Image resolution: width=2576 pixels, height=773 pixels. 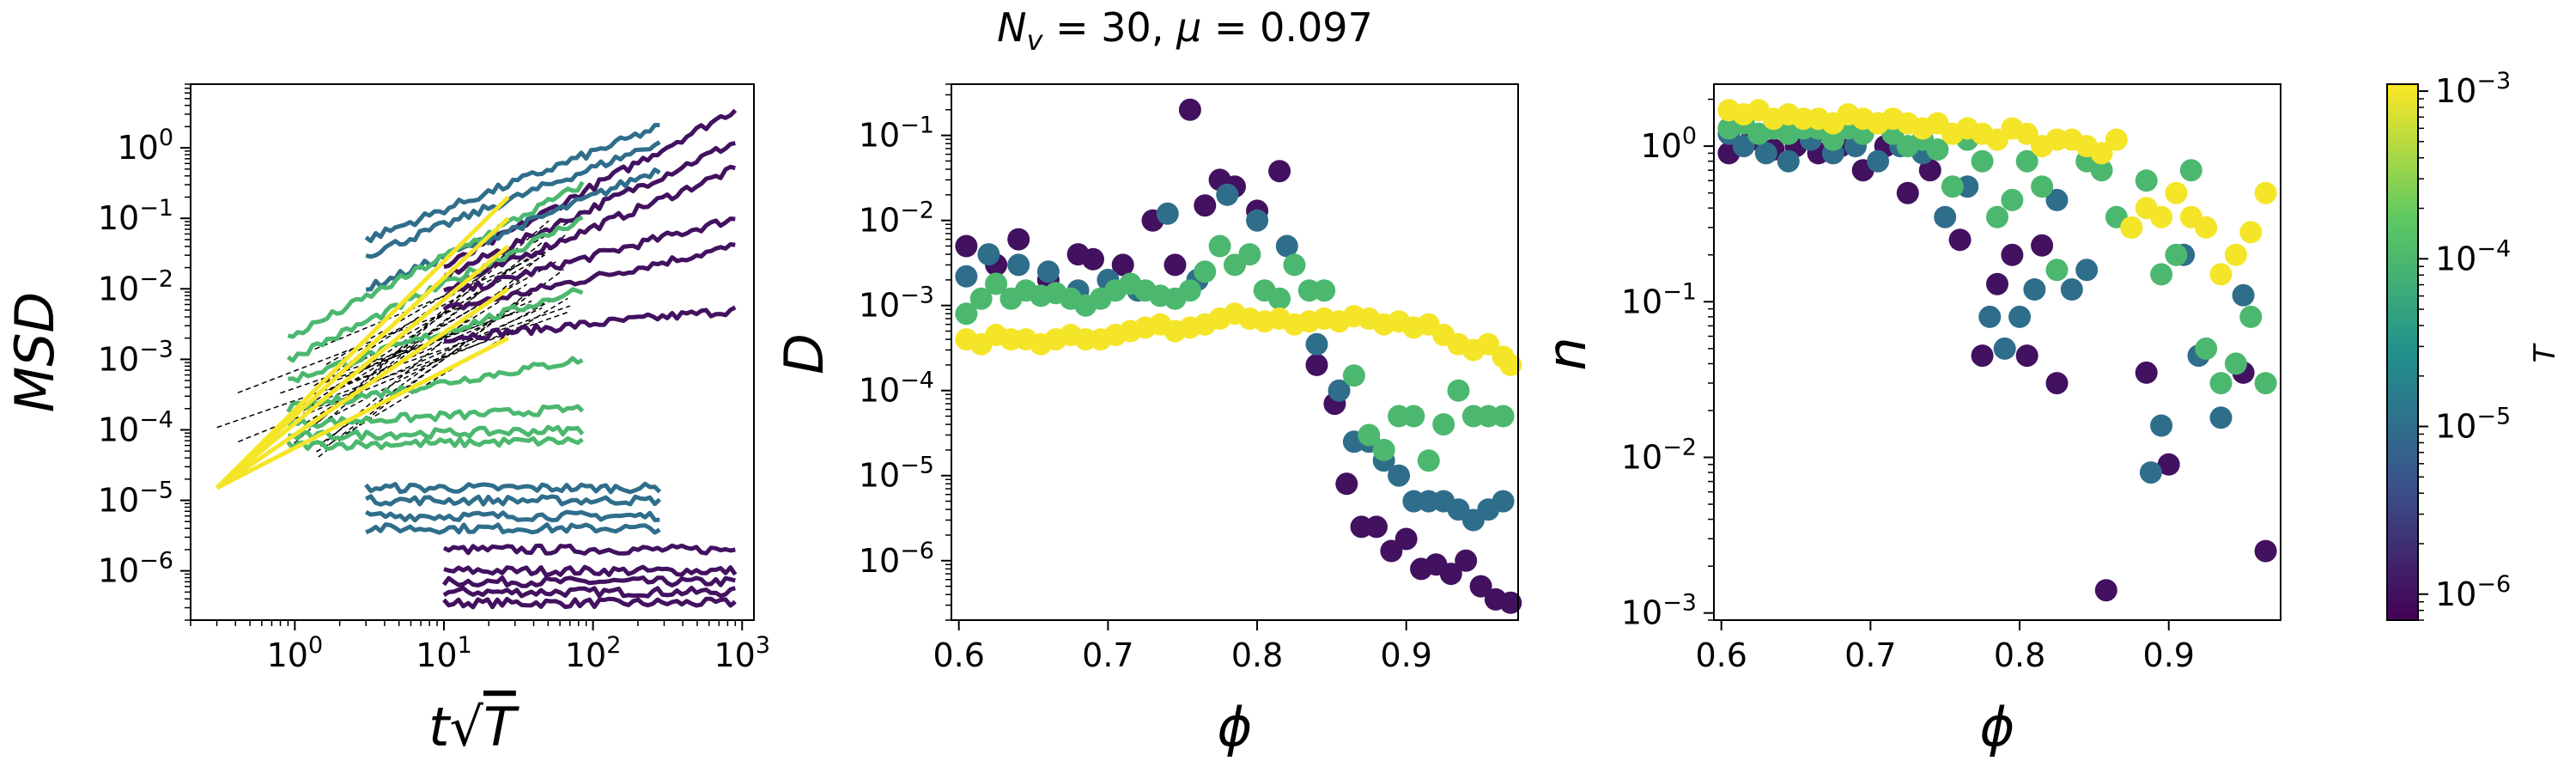 What do you see at coordinates (1721, 655) in the screenshot?
I see `exponent-xtick-label: 0.6` at bounding box center [1721, 655].